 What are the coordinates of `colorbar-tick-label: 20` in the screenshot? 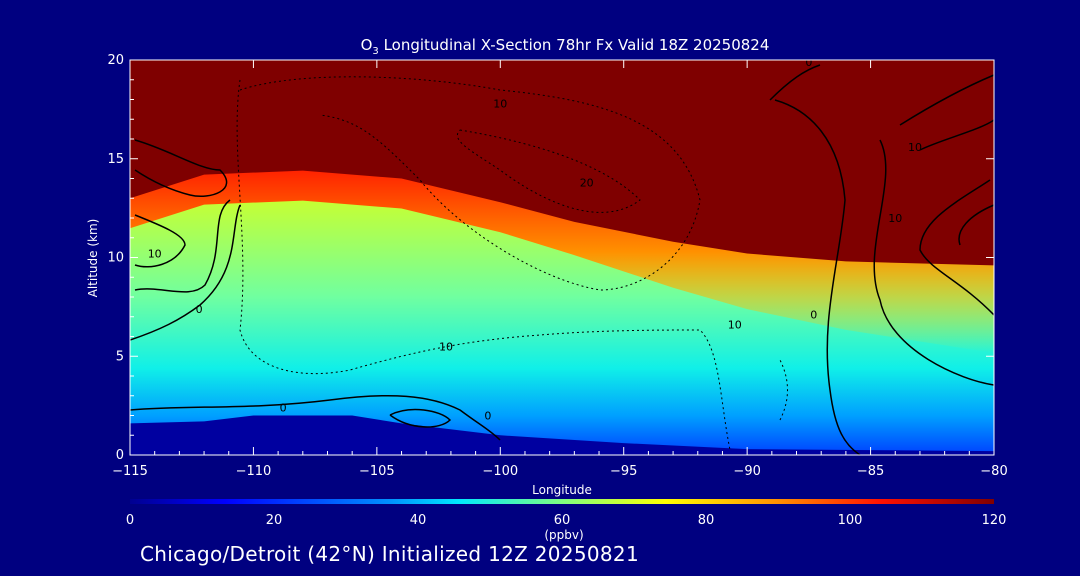 It's located at (274, 520).